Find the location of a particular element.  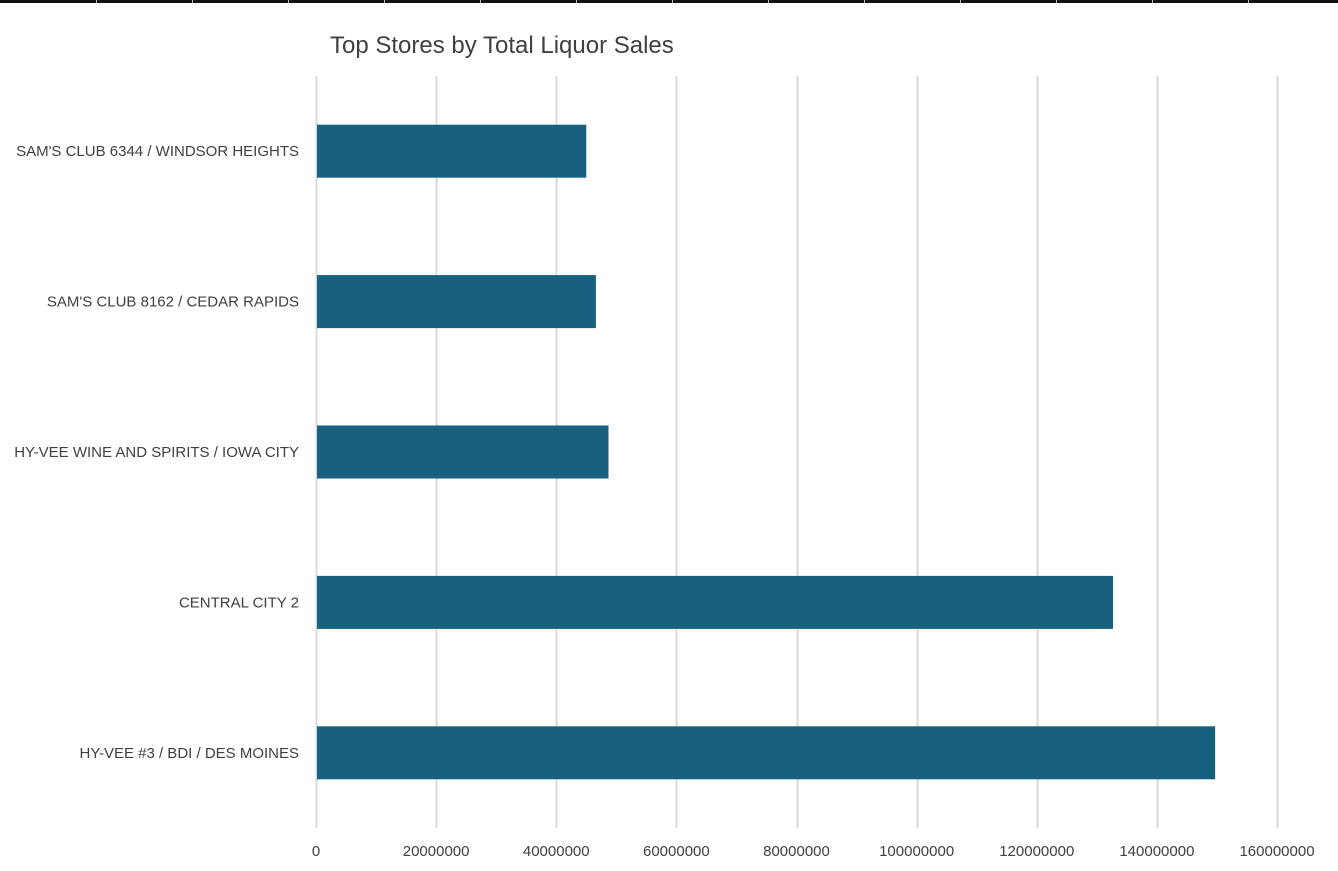

category-label: HY-VEE WINE AND SPIRITS / IOWA CITY is located at coordinates (156, 452).